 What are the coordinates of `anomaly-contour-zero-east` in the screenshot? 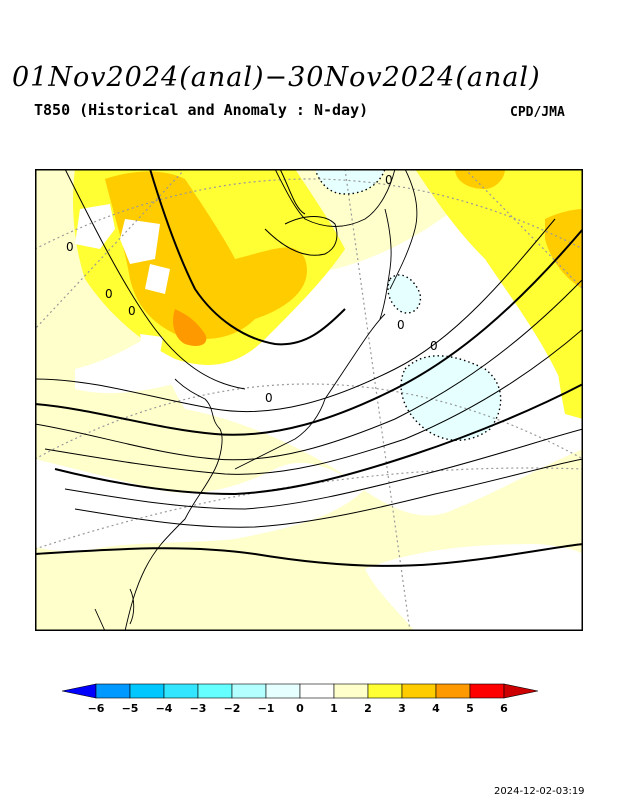 It's located at (451, 398).